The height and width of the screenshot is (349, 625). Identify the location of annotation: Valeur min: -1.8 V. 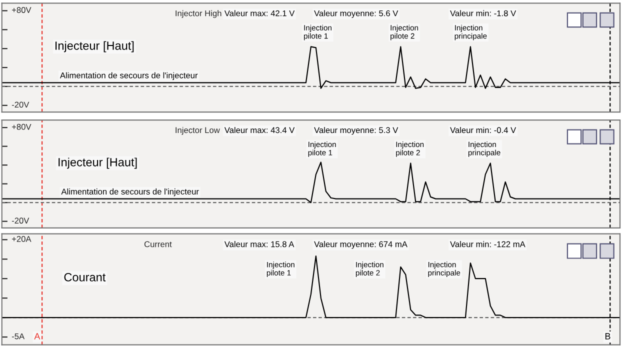
(483, 13).